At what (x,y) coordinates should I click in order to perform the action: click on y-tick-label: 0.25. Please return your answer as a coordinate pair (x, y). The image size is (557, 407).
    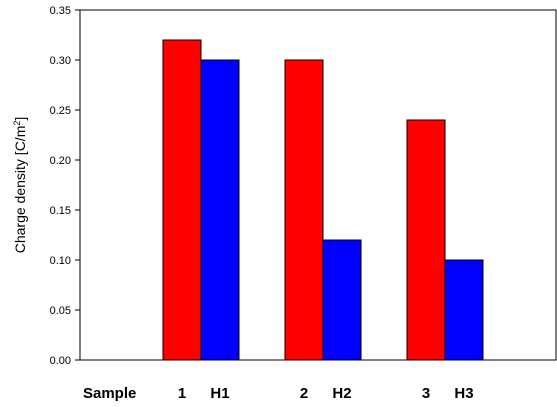
    Looking at the image, I should click on (60, 111).